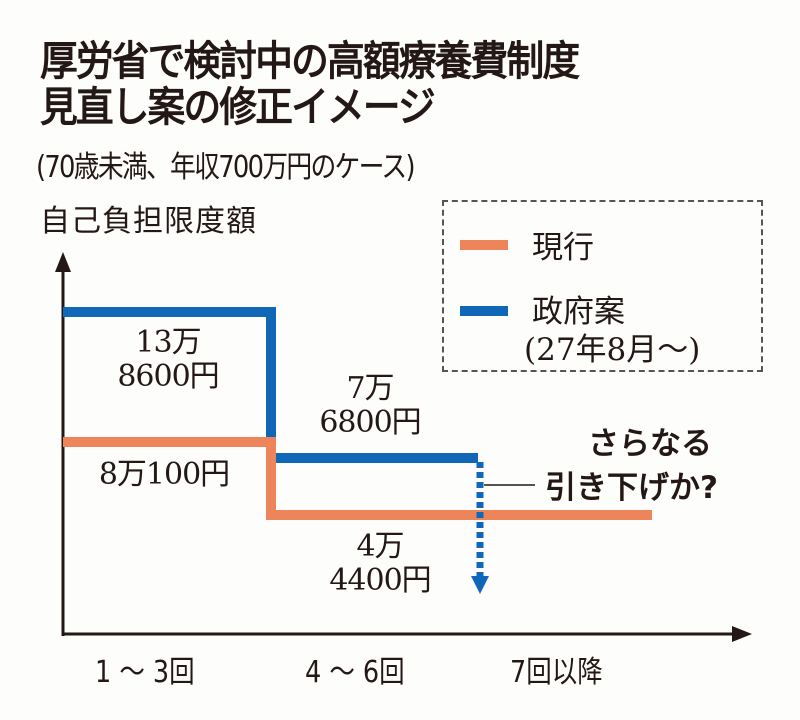 The image size is (800, 720). I want to click on label-proposal-4-6: 7万 6800円, so click(370, 406).